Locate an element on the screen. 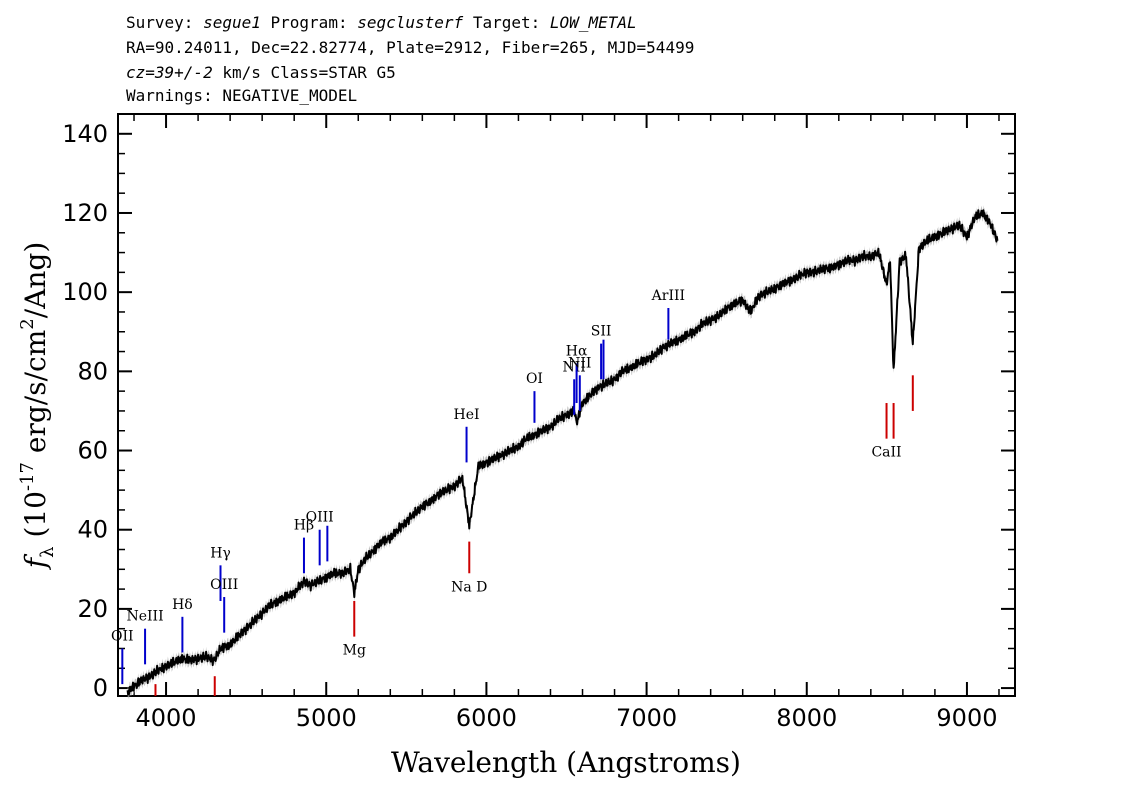  y-axis-title: fλ (10-17 erg/s/cm2/Ang) is located at coordinates (37, 406).